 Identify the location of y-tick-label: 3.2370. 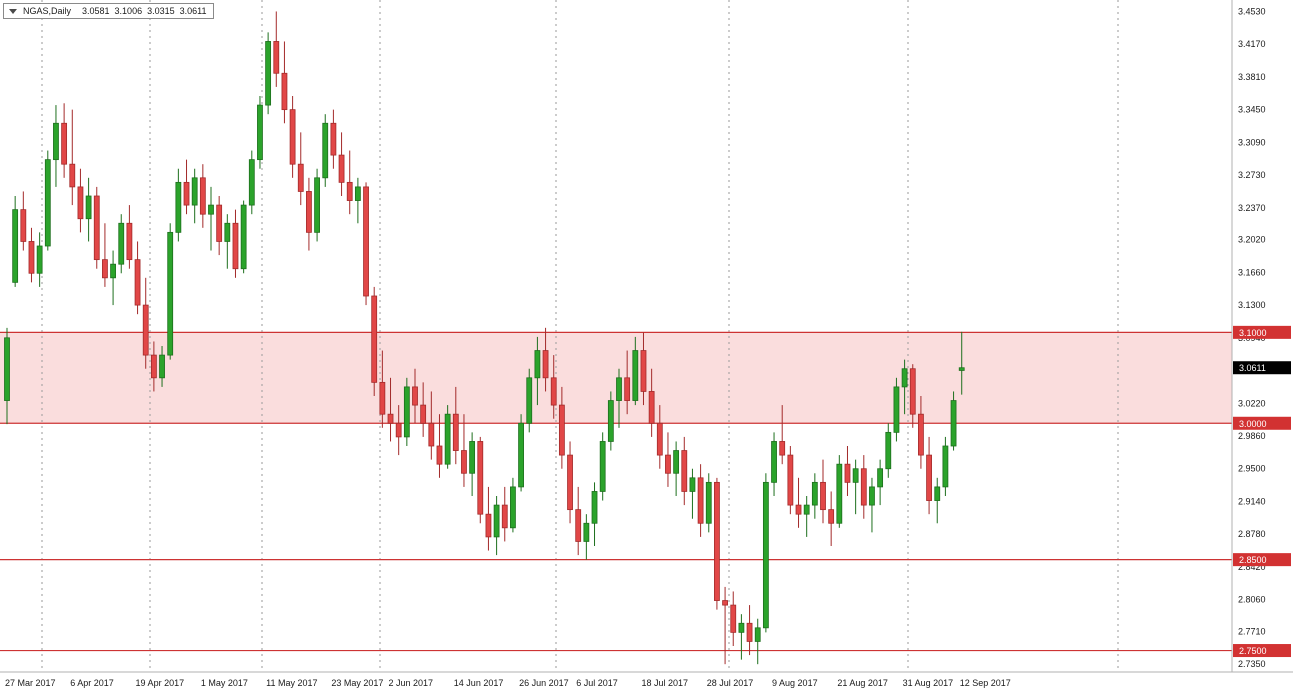
(1252, 208).